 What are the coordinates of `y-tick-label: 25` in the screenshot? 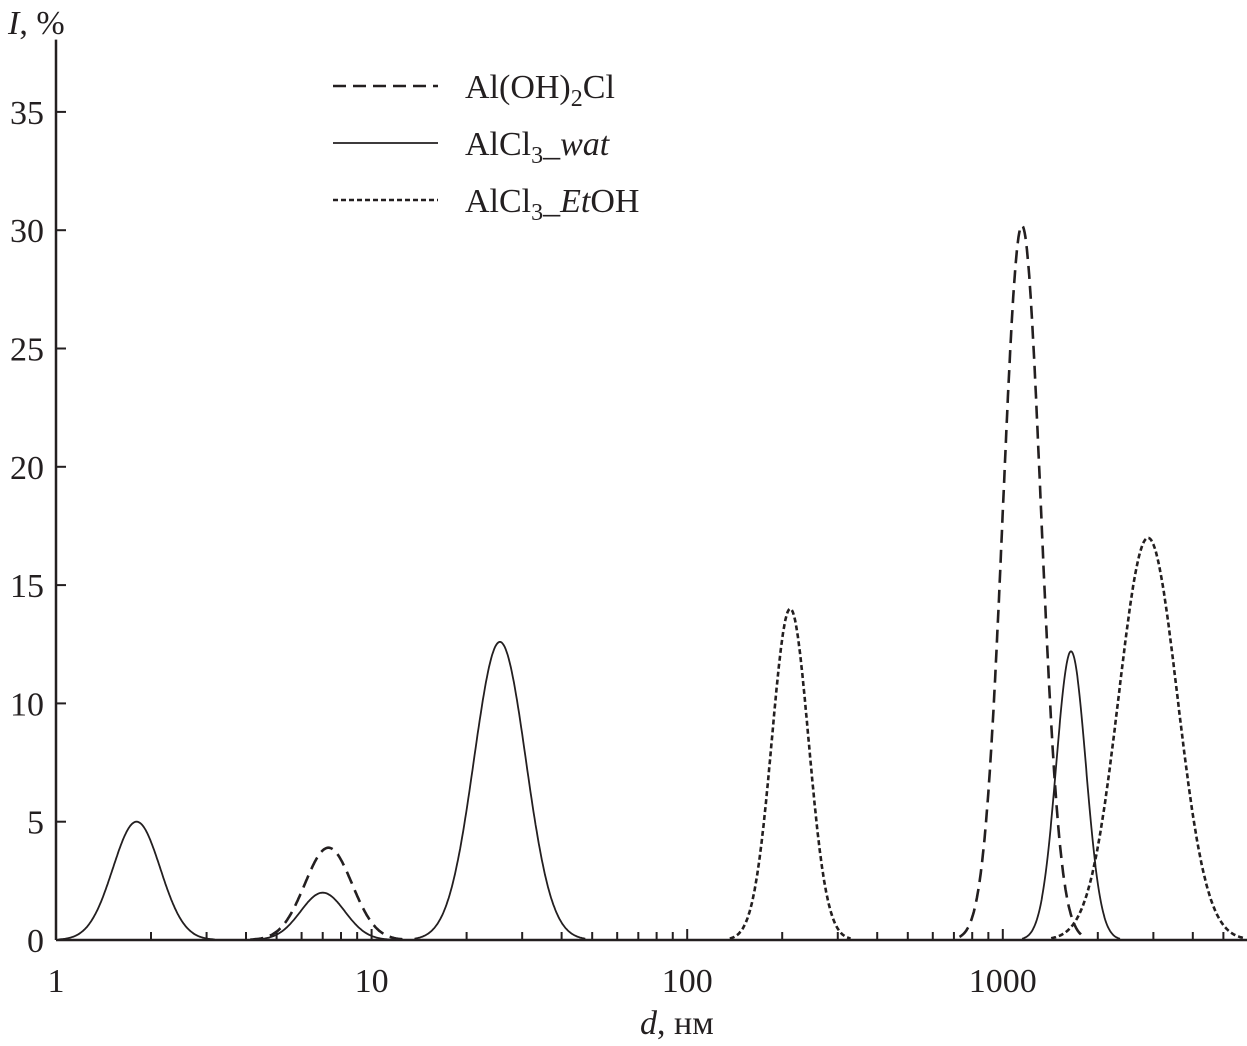 It's located at (27, 350).